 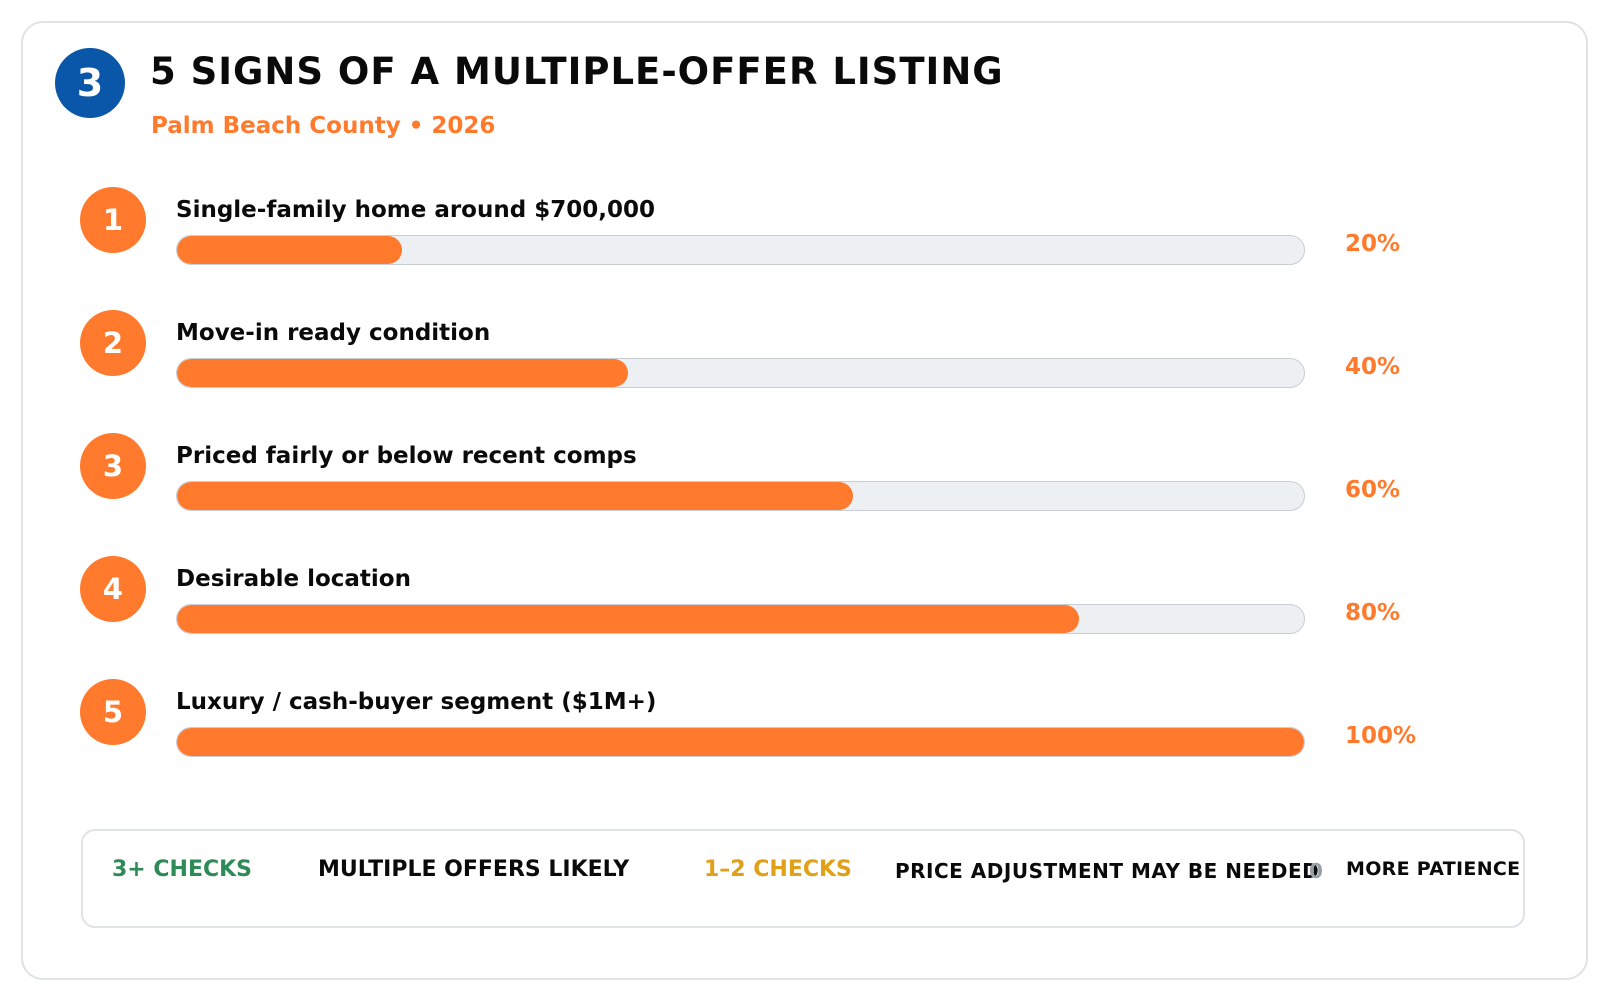 I want to click on row-number-badge: 5, so click(x=113, y=712).